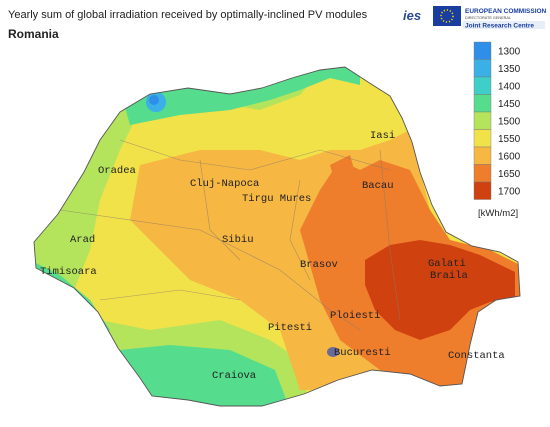  I want to click on city-label: Timisoara, so click(68, 272).